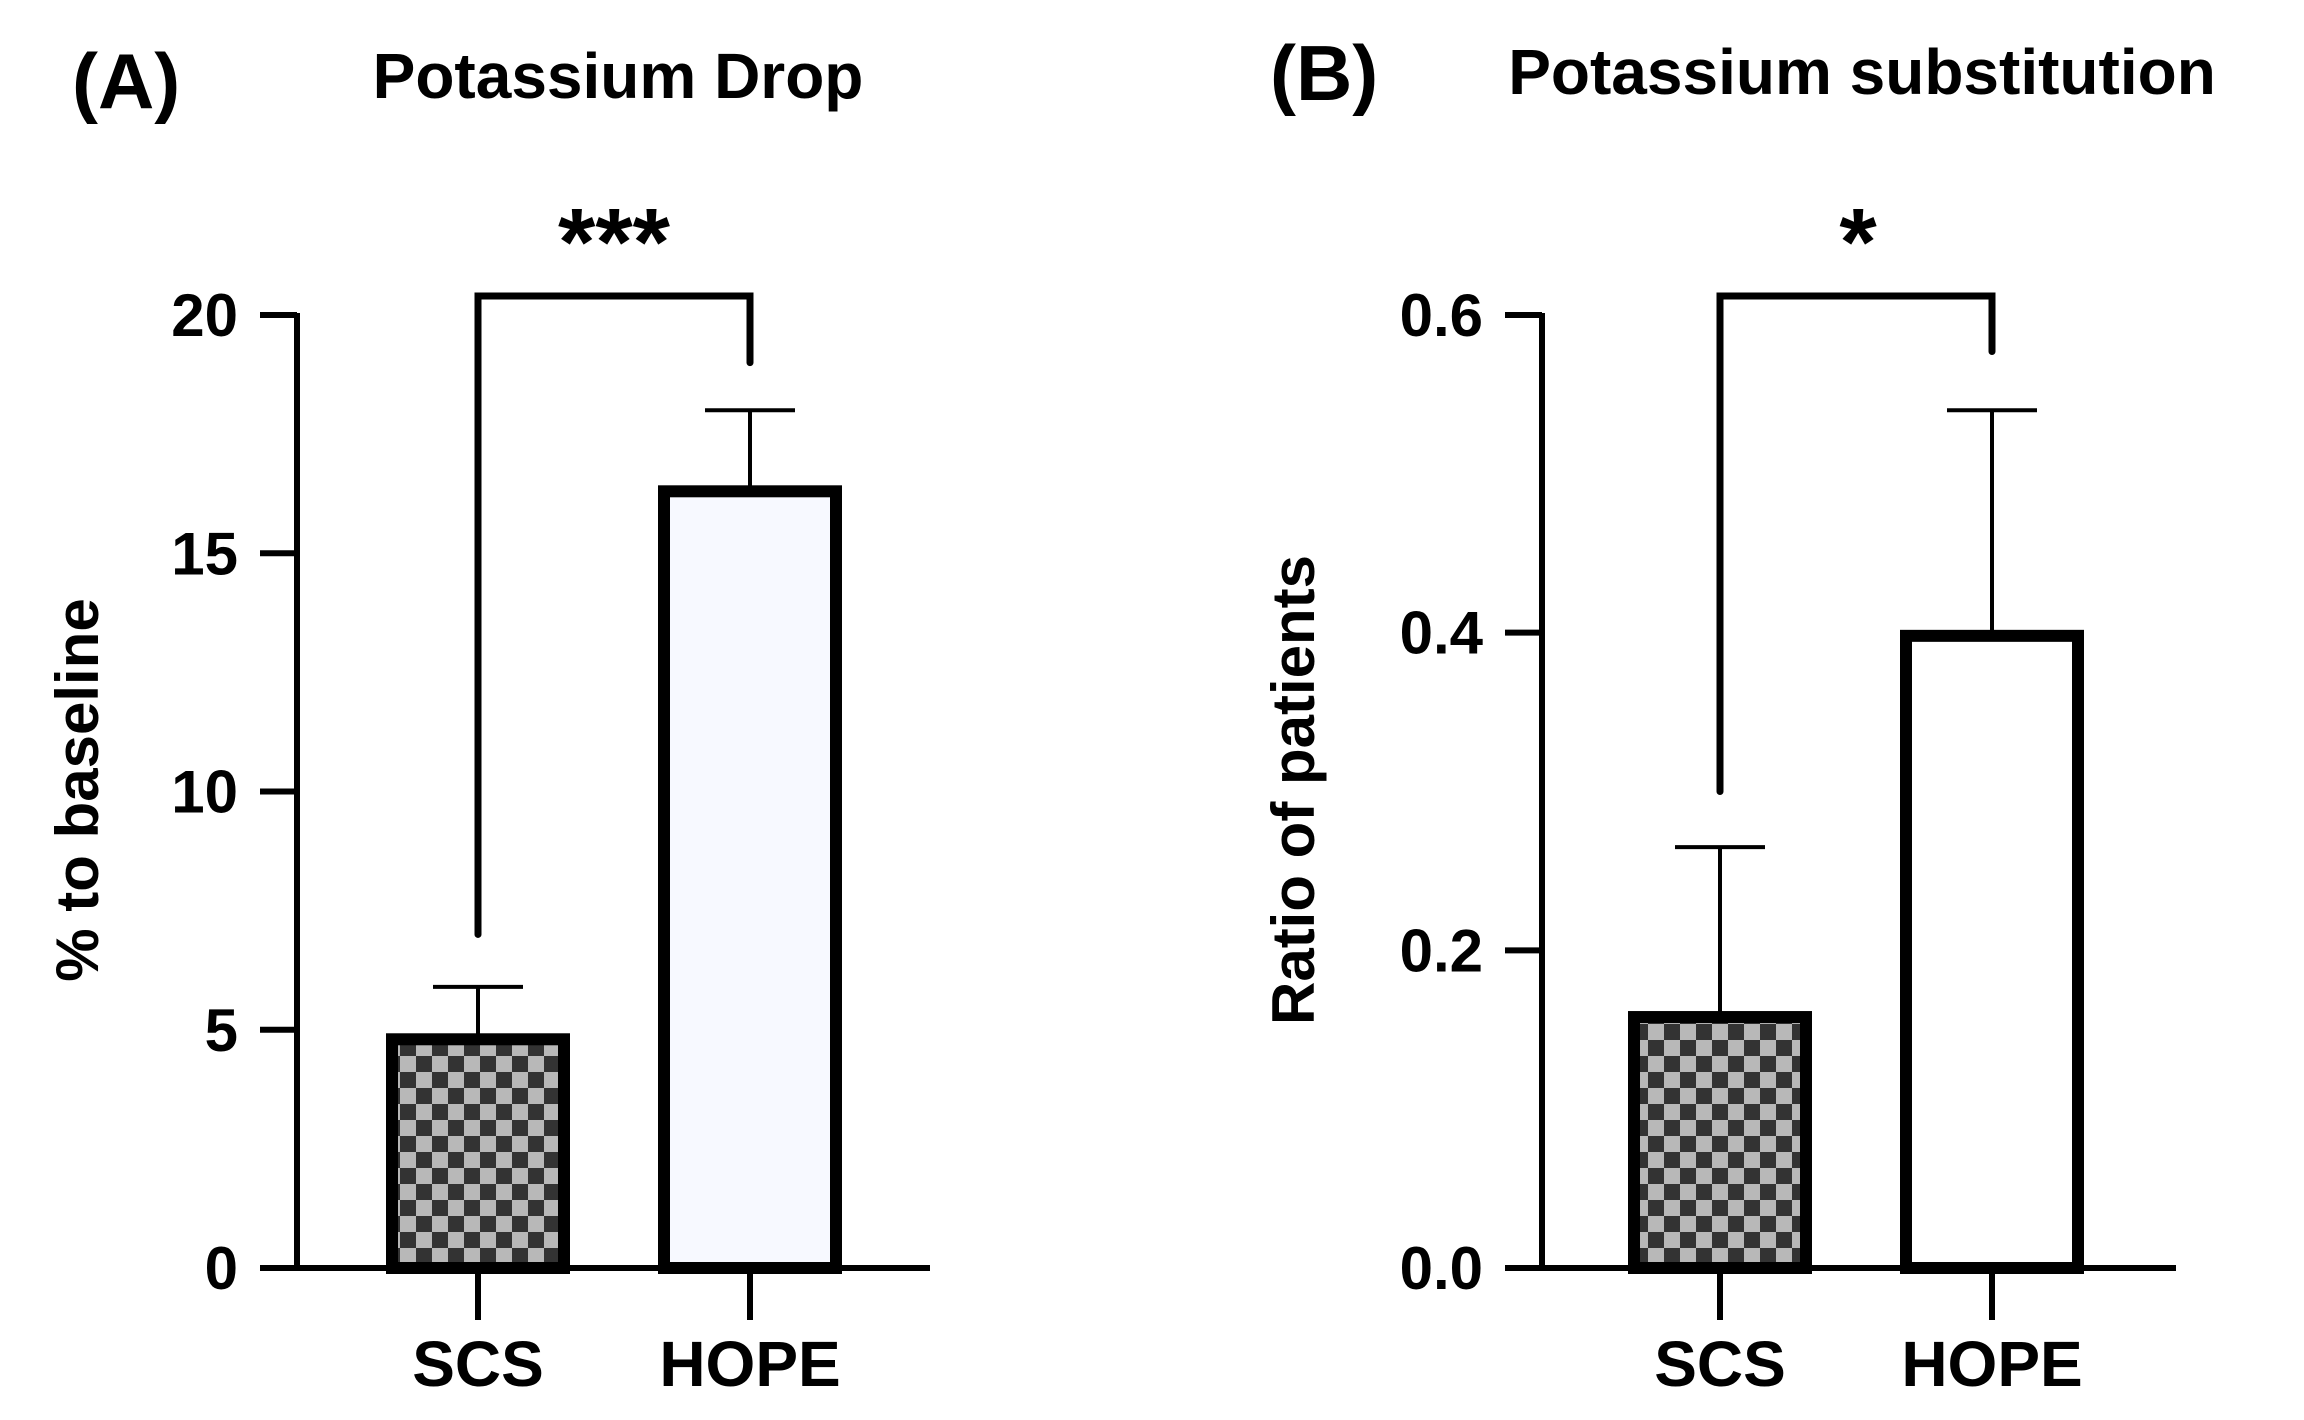  I want to click on panel-a-bar-scs, so click(478, 1154).